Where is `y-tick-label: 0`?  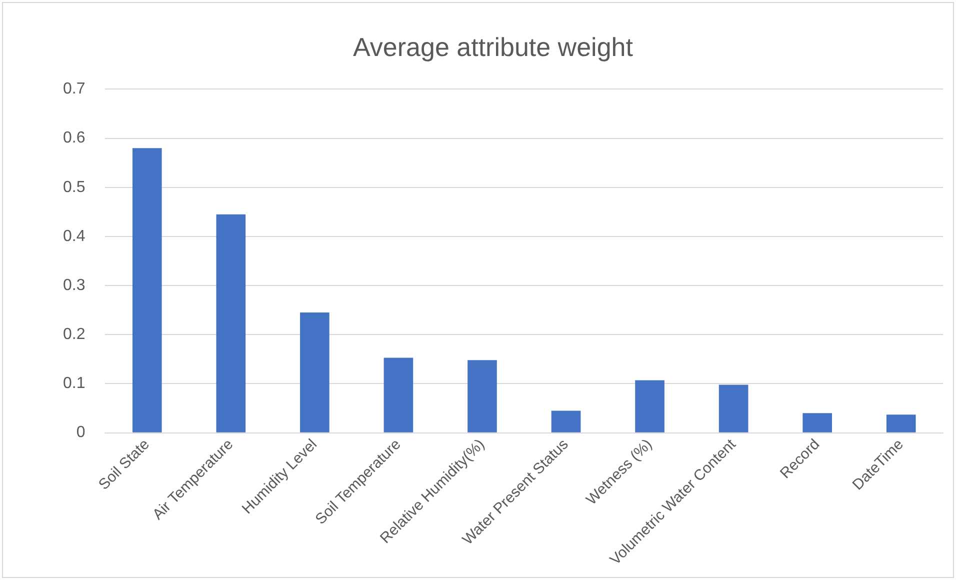 y-tick-label: 0 is located at coordinates (81, 433).